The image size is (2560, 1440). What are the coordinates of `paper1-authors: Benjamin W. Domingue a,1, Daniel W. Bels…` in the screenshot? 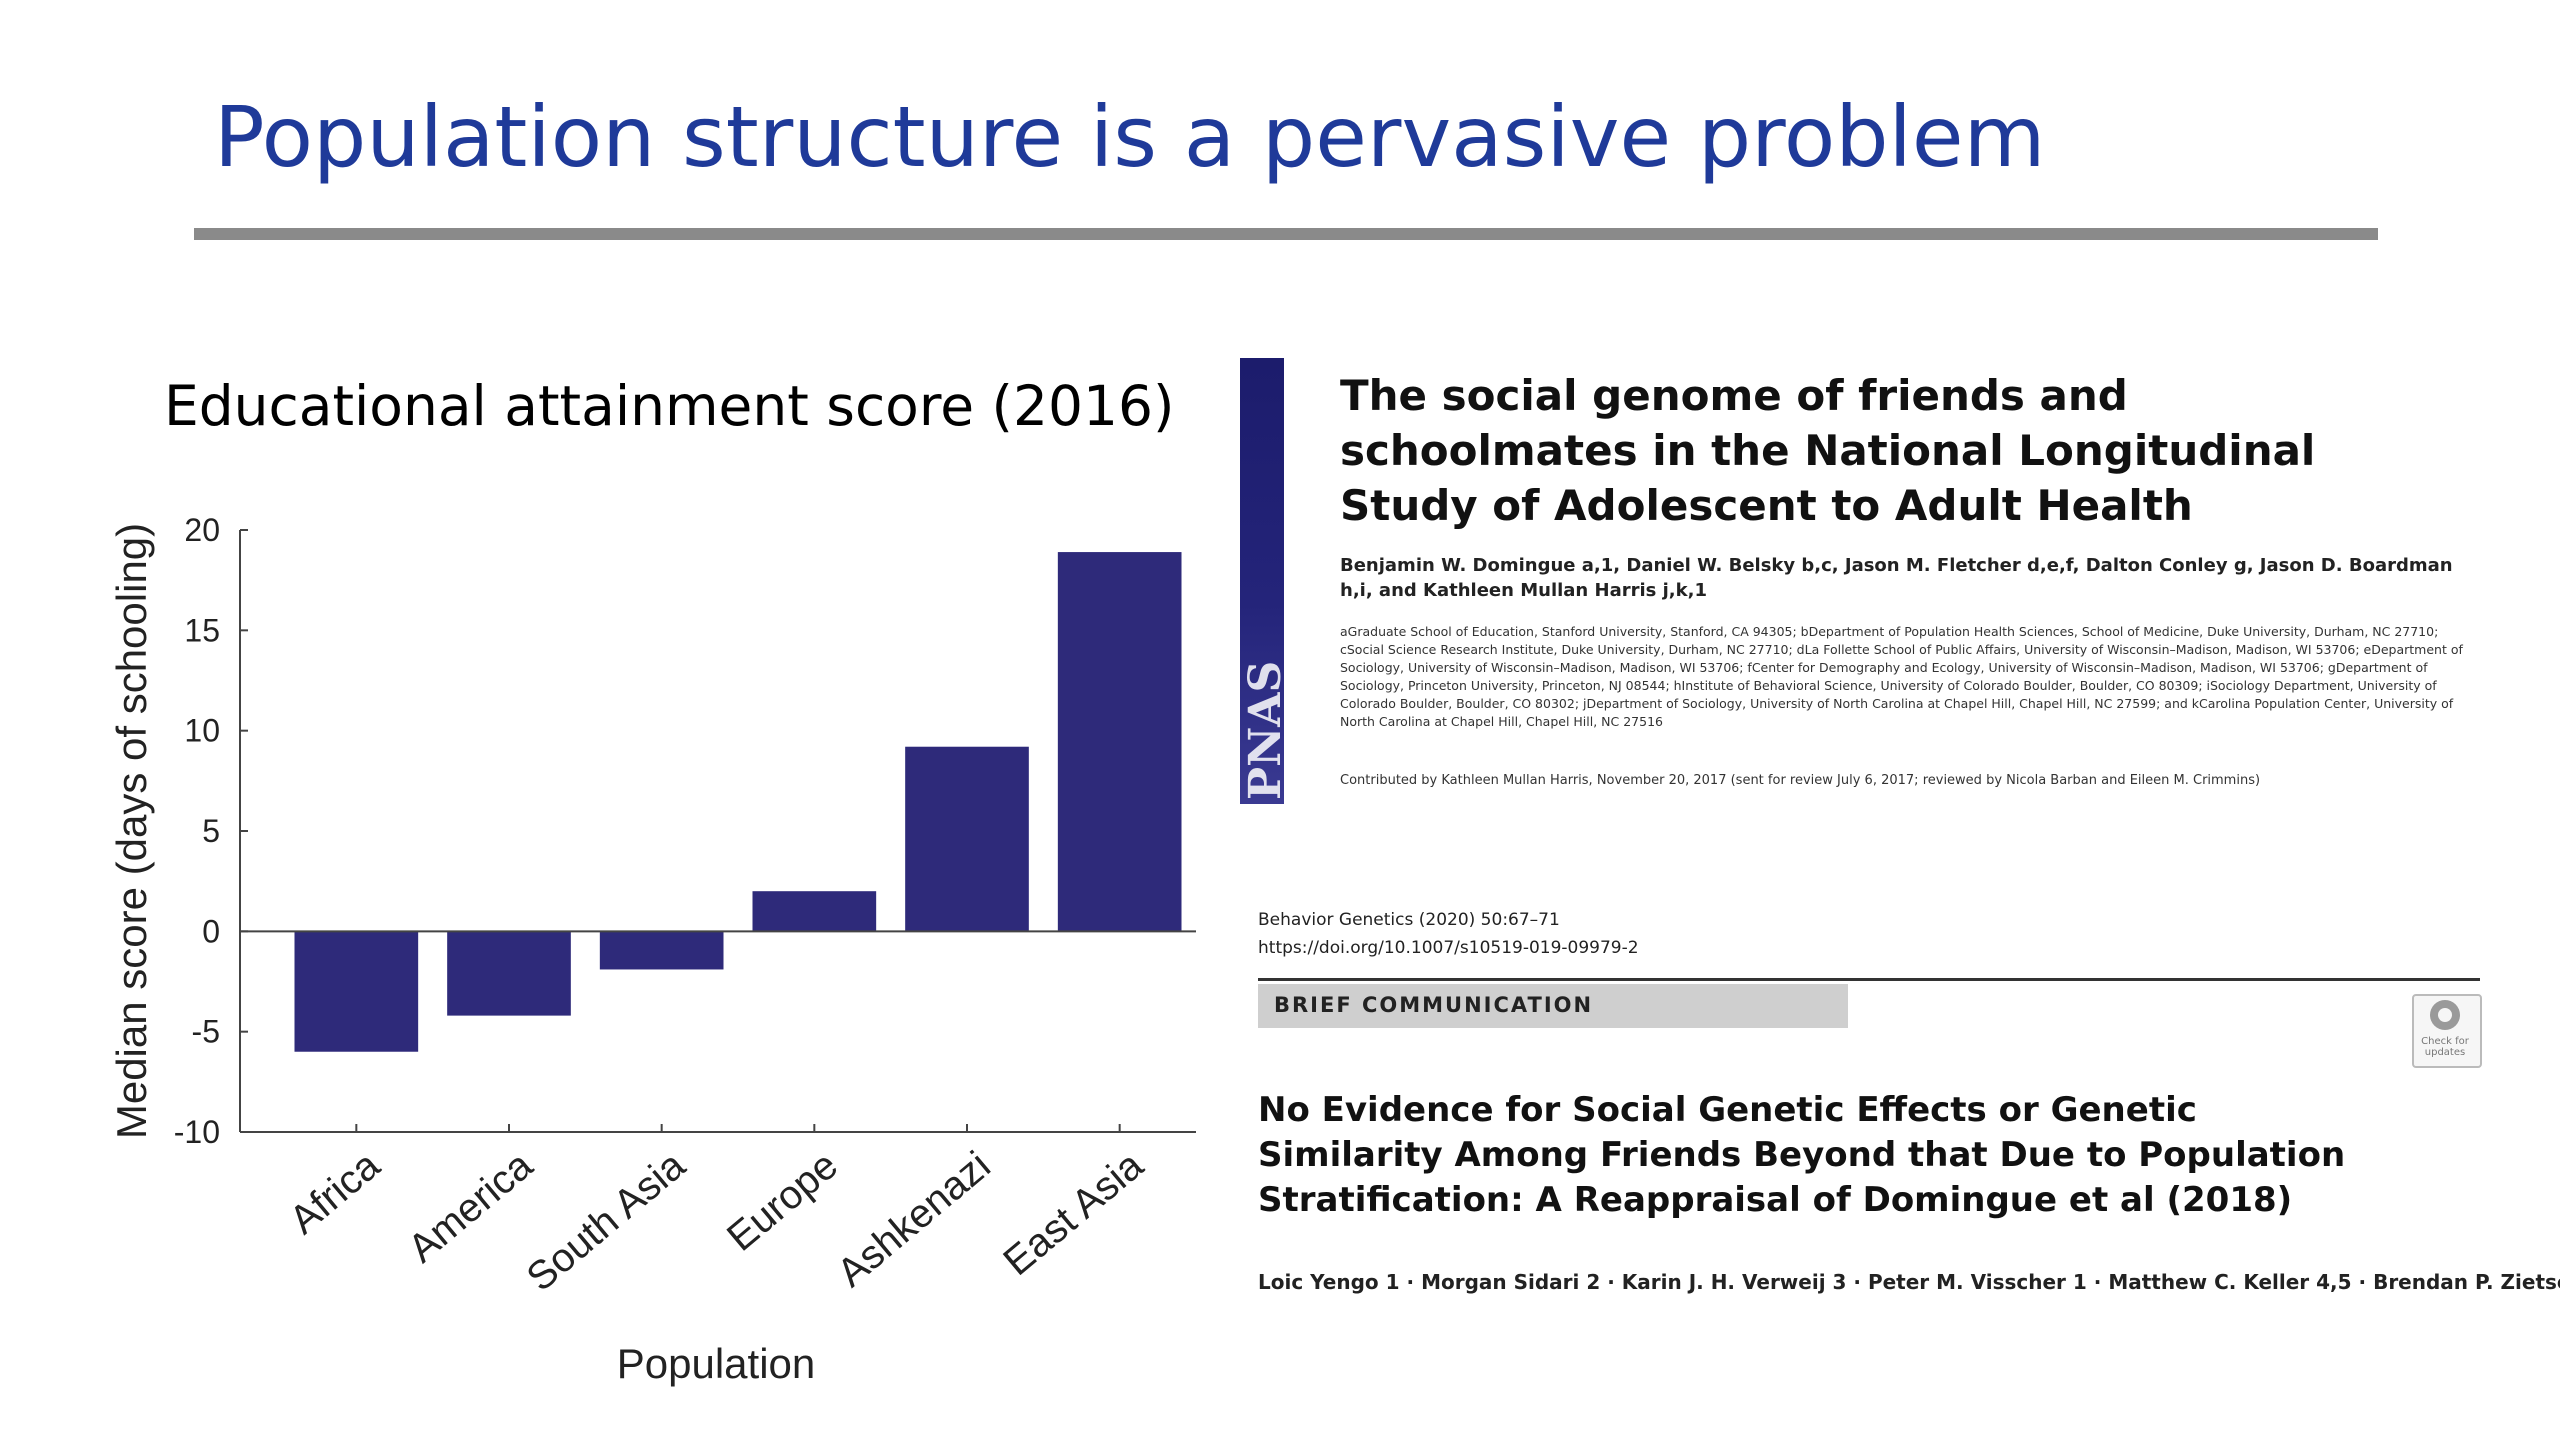 It's located at (1896, 578).